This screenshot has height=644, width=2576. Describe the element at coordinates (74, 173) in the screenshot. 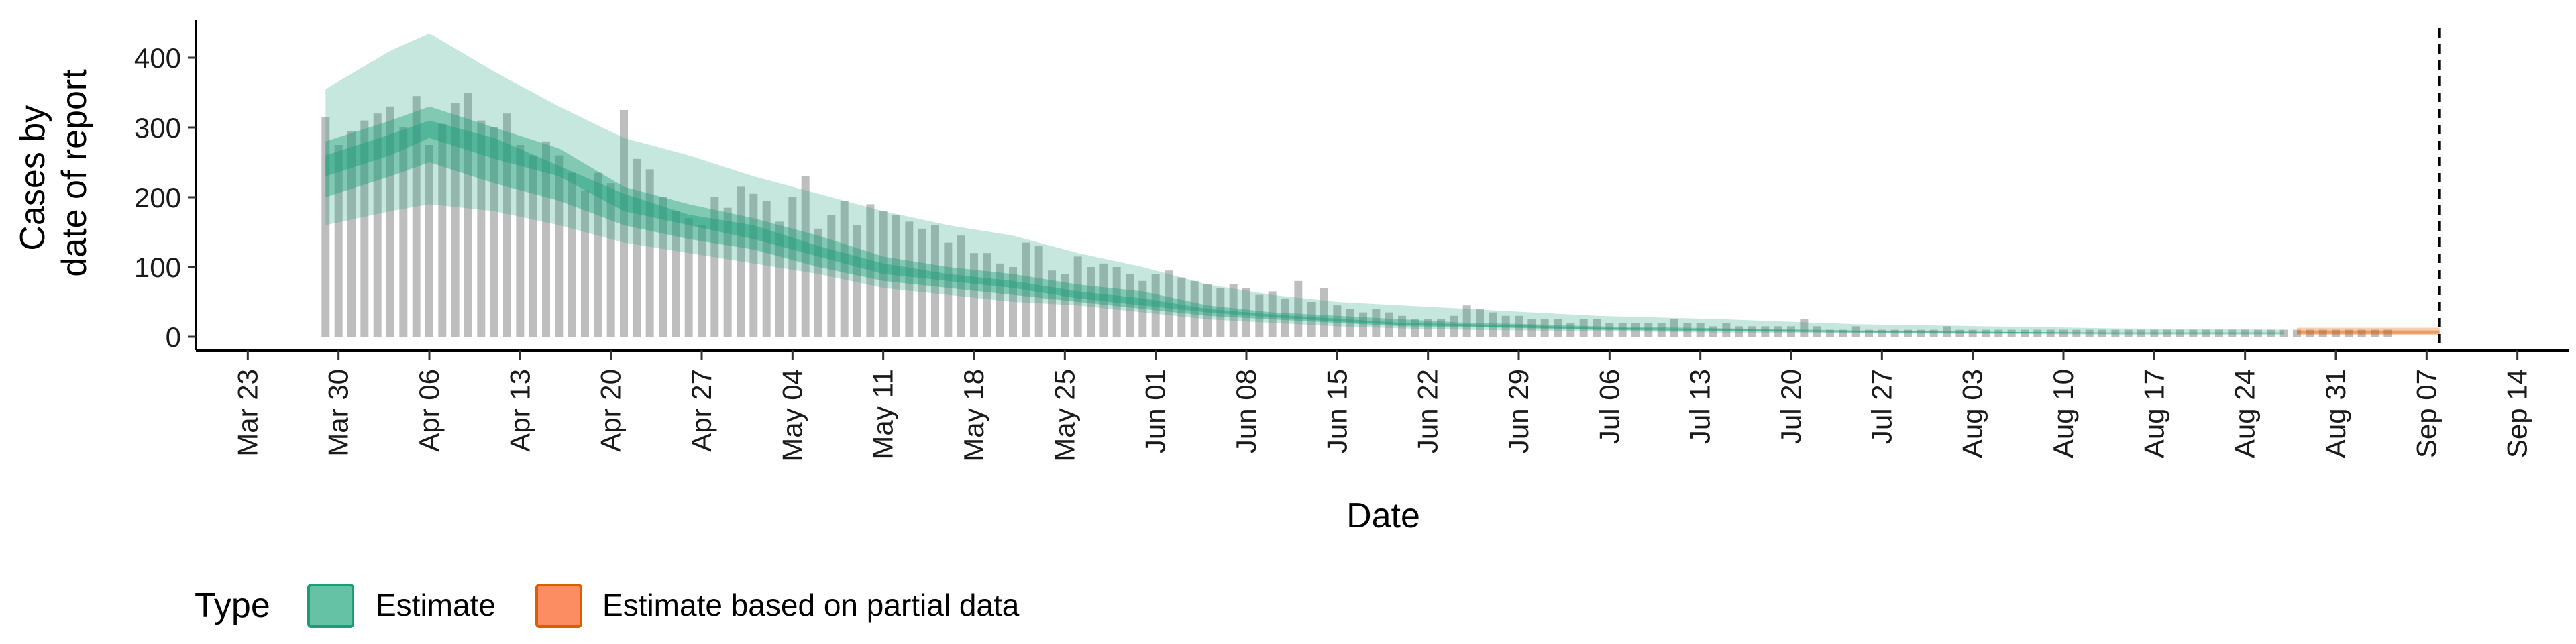

I see `y-axis-title-line-2: date of report` at that location.